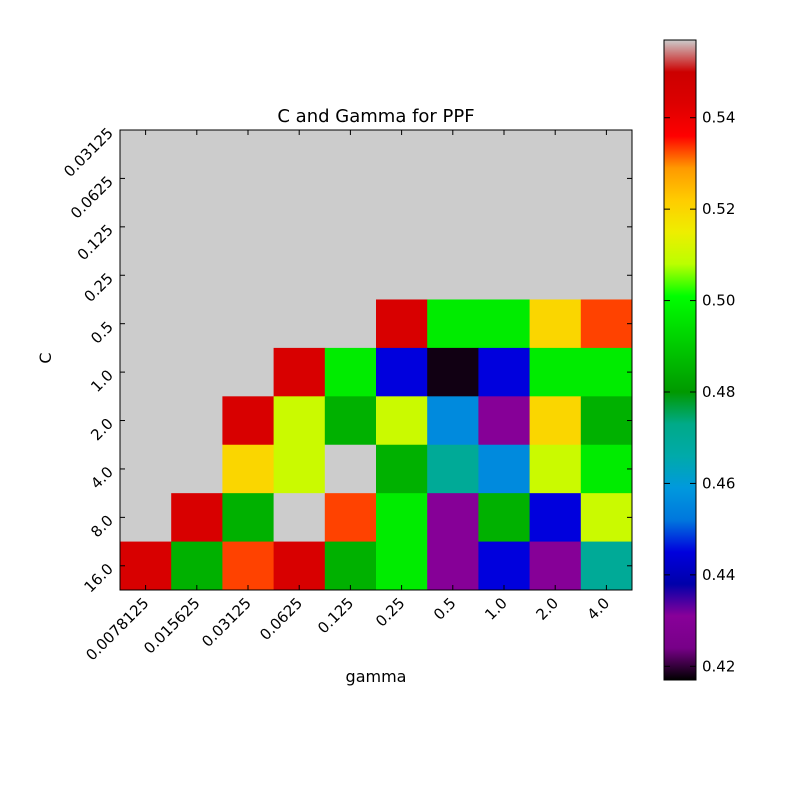  What do you see at coordinates (375, 116) in the screenshot?
I see `chart-title: C and Gamma for PPF` at bounding box center [375, 116].